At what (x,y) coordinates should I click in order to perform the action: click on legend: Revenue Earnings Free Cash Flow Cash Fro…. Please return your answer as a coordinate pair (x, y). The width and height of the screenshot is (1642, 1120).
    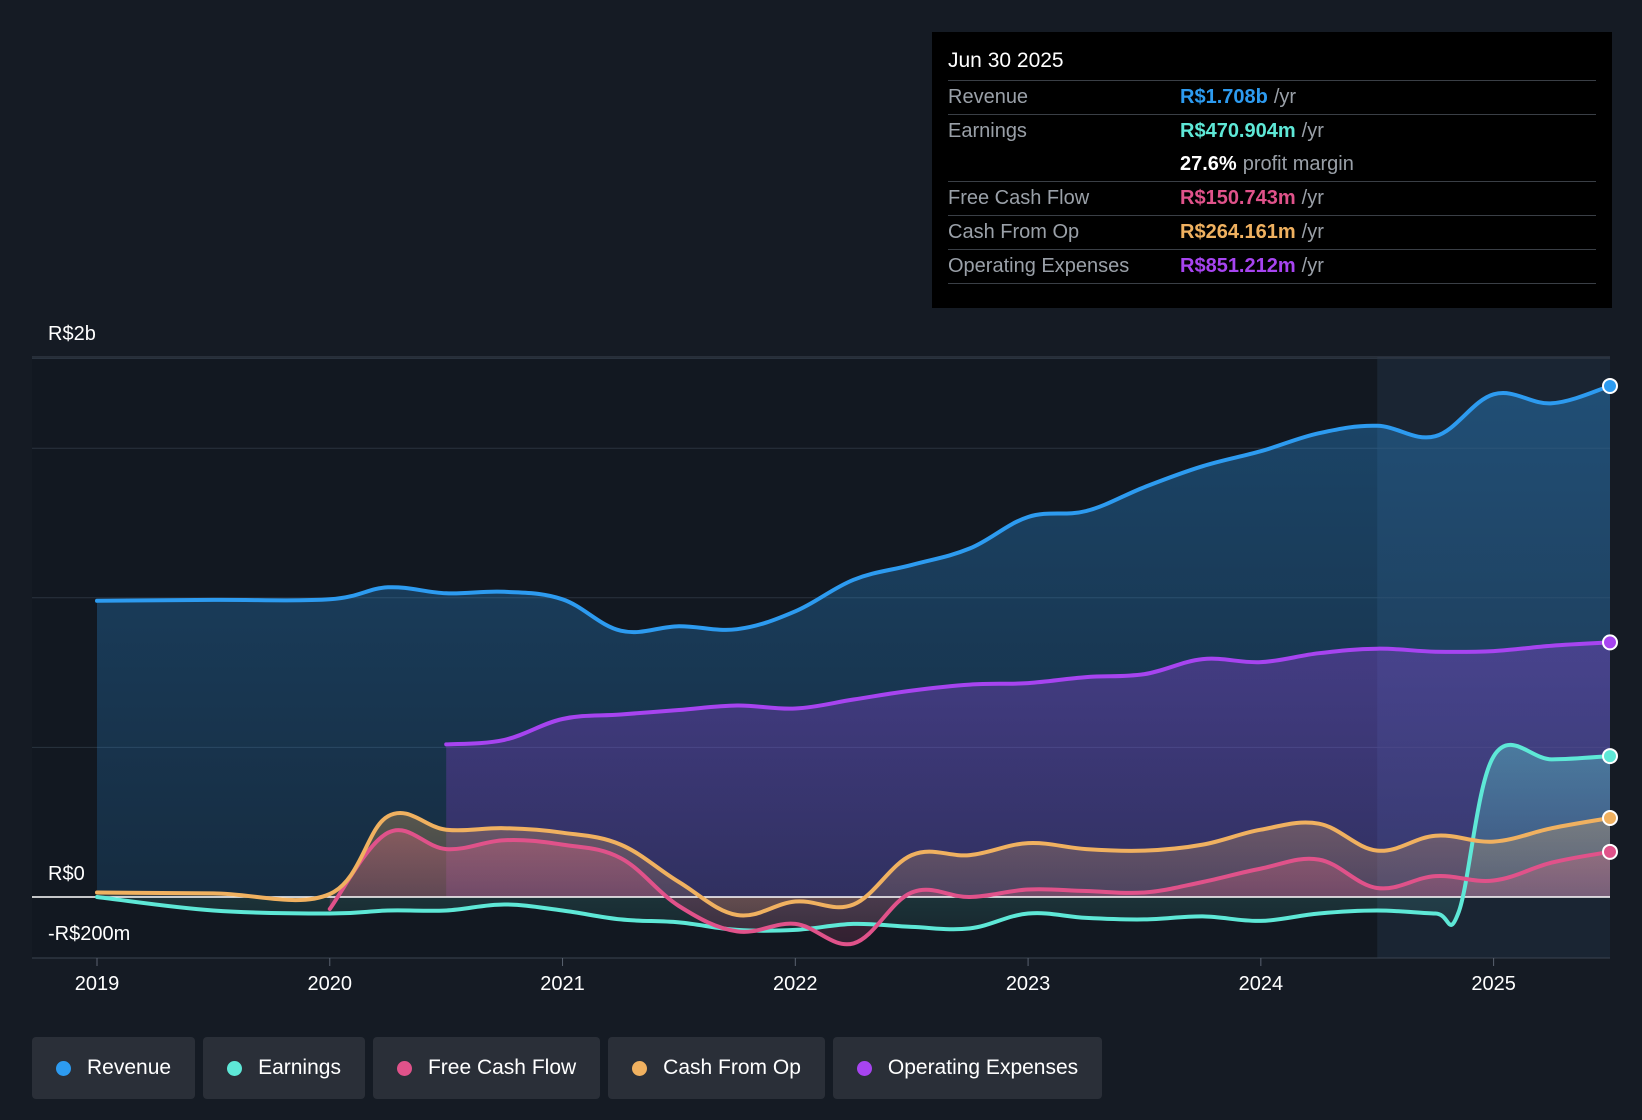
    Looking at the image, I should click on (567, 1068).